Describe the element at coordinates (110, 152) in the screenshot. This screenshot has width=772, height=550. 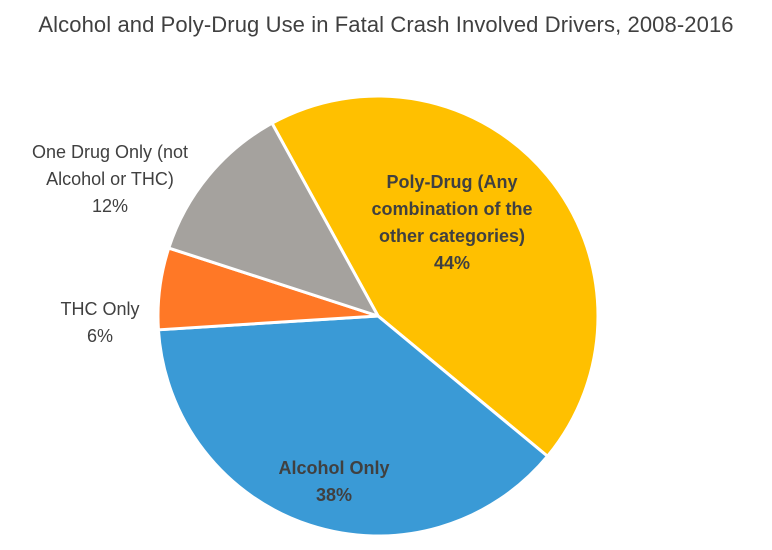
I see `data-label-line: One Drug Only (not` at that location.